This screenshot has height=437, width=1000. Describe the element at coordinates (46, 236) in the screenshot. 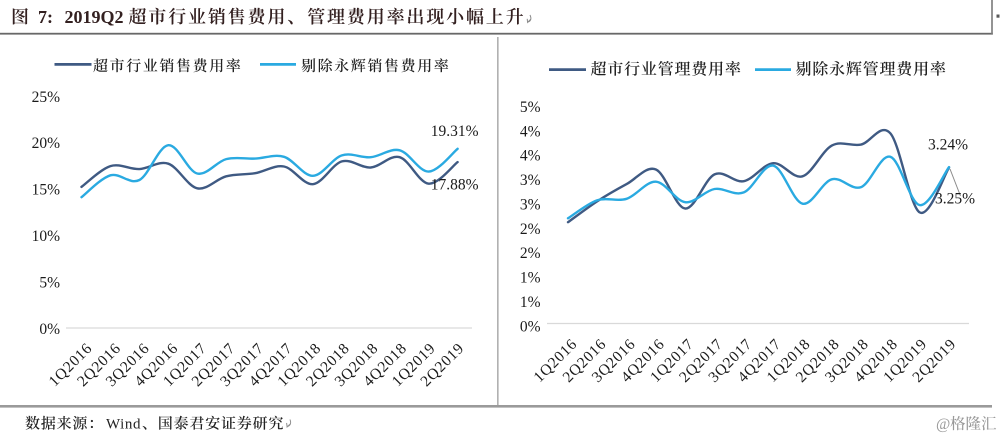

I see `svg-text: 10%` at that location.